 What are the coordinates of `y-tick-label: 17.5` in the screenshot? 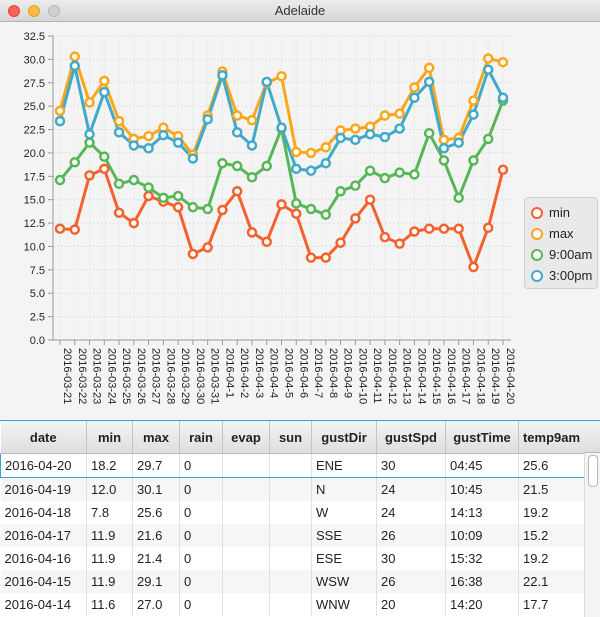 It's located at (34, 177).